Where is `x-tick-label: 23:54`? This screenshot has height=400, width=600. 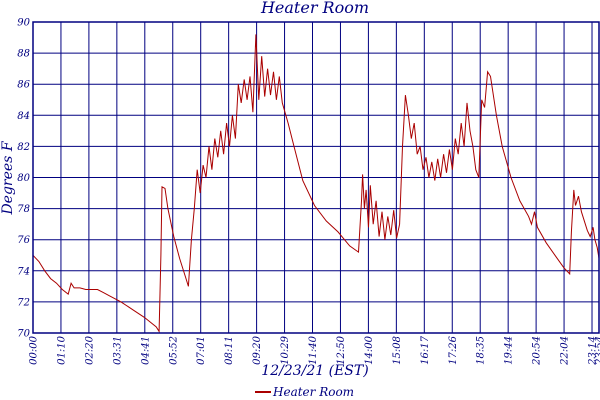
x-tick-label: 23:54 is located at coordinates (597, 351).